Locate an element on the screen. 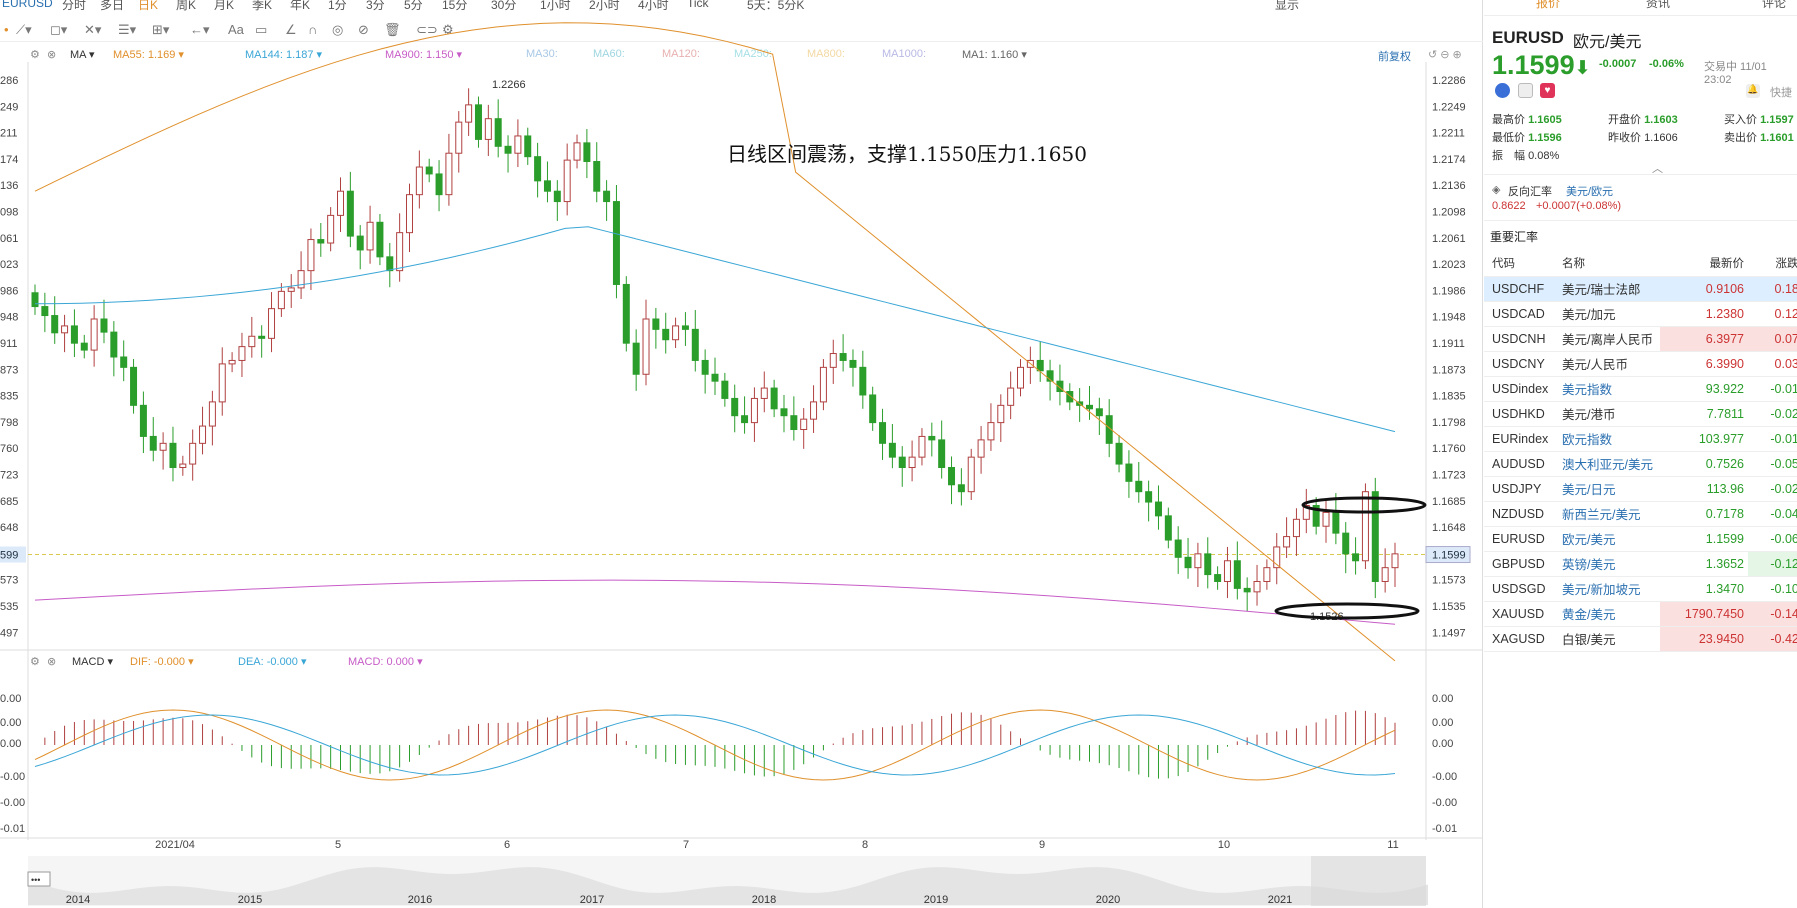 The width and height of the screenshot is (1797, 908). period-9: 5分 is located at coordinates (413, 6).